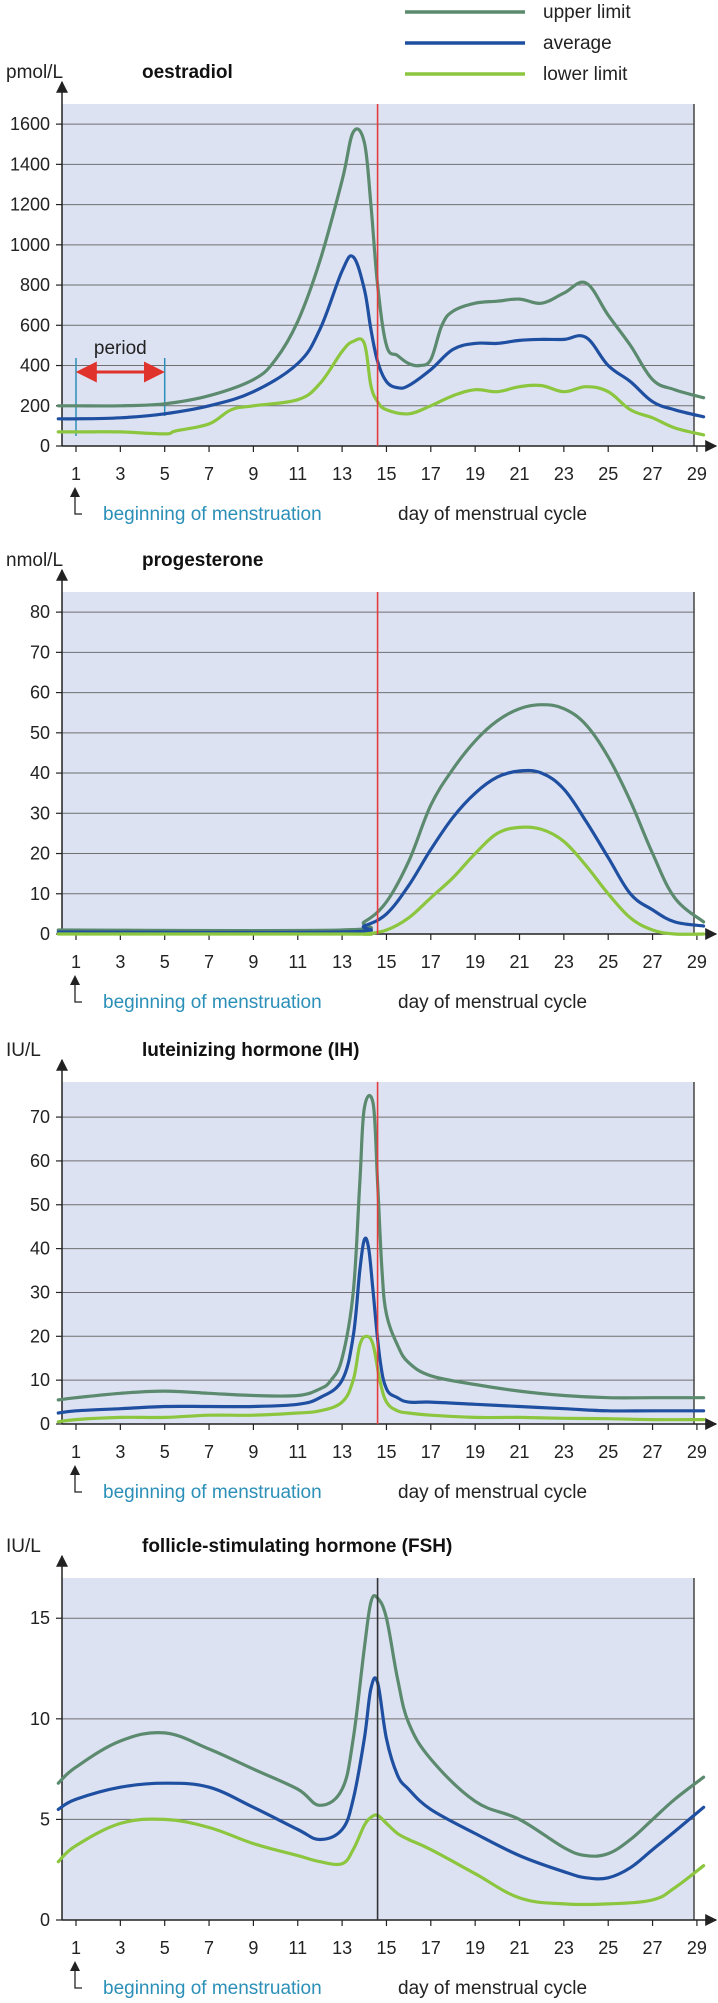 This screenshot has height=2003, width=718. I want to click on y-tick-label: 40, so click(40, 773).